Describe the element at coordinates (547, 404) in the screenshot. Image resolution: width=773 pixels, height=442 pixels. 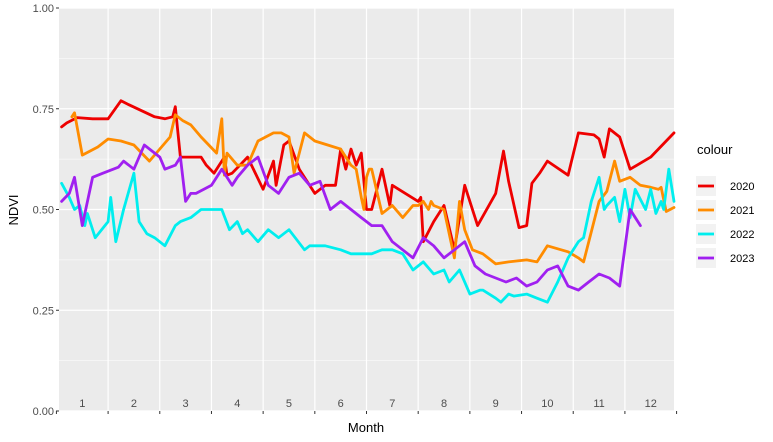
I see `x-tick-label: 10` at that location.